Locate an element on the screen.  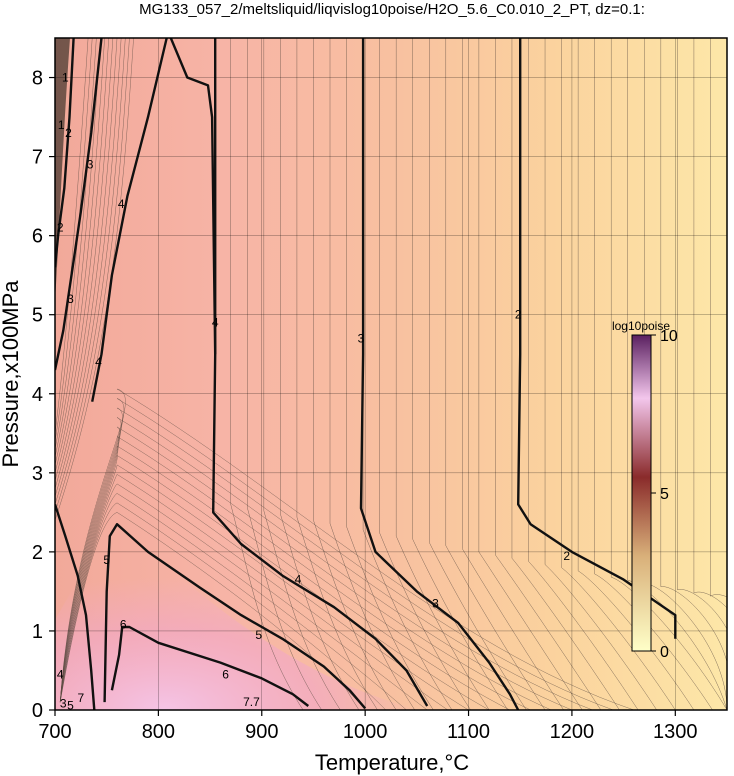
y-tick-label: 0 is located at coordinates (37, 711).